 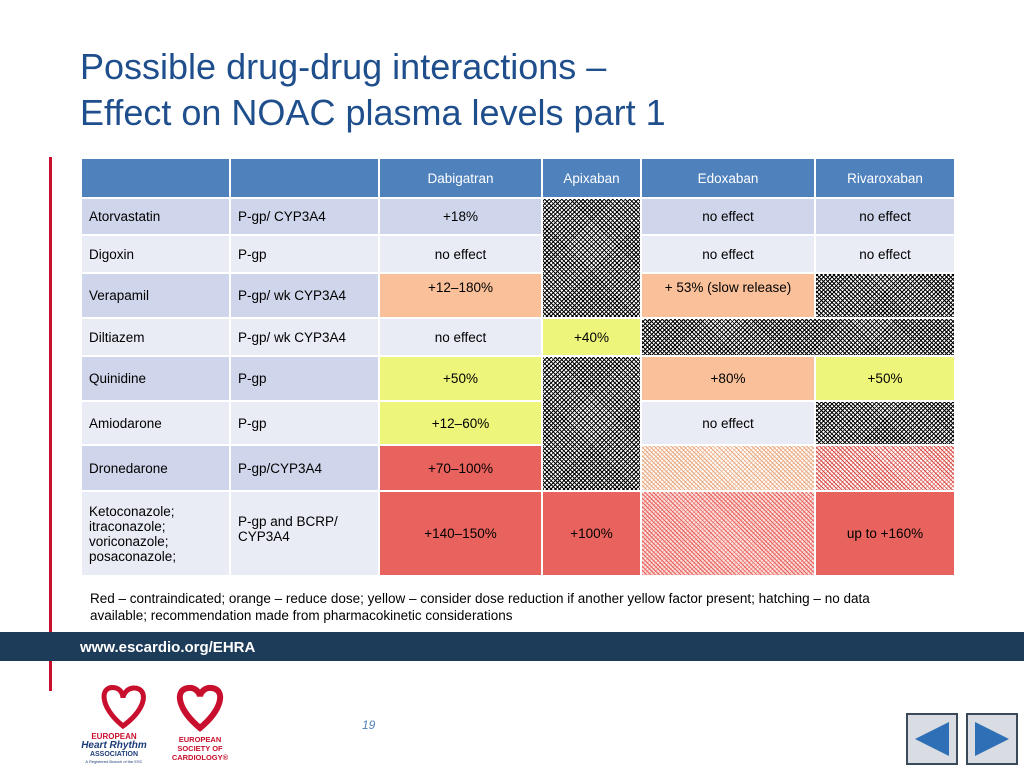 I want to click on cell: P-gp/CYP3A4, so click(x=304, y=468).